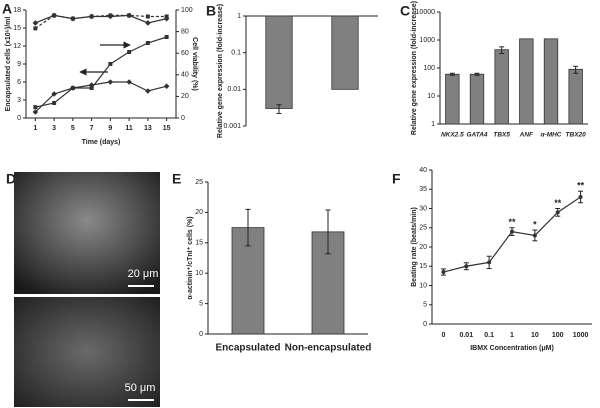 The image size is (600, 408). What do you see at coordinates (190, 257) in the screenshot?
I see `y-axis-title: α-actinin⁺/cTnI⁺ cells (%)` at bounding box center [190, 257].